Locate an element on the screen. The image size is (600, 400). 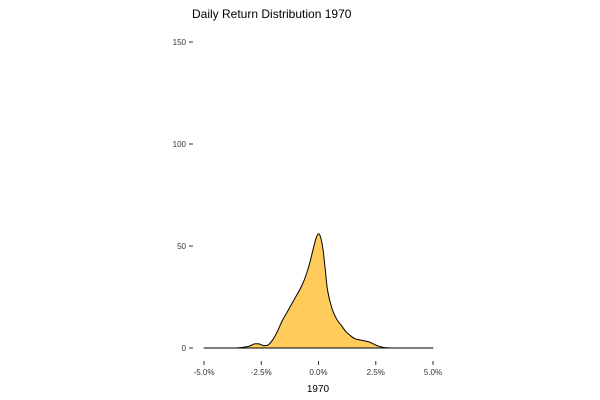
density-area is located at coordinates (318, 291).